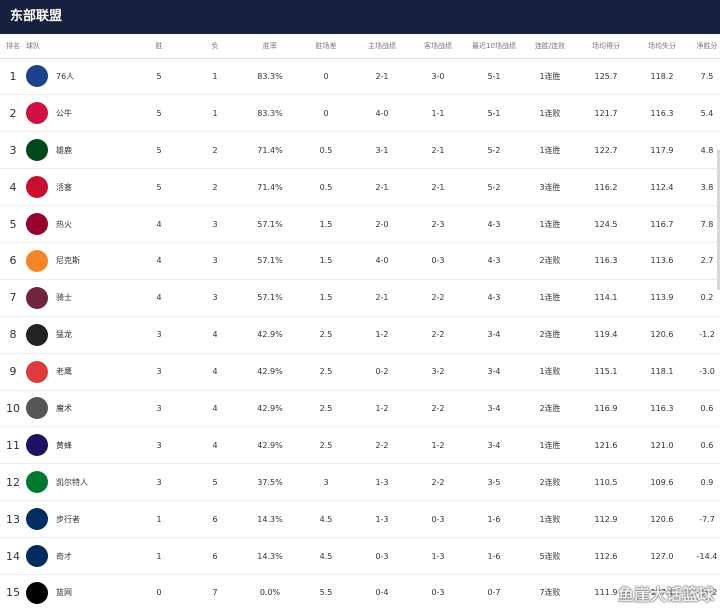 This screenshot has height=611, width=720. I want to click on team-cell: 魔术, so click(78, 408).